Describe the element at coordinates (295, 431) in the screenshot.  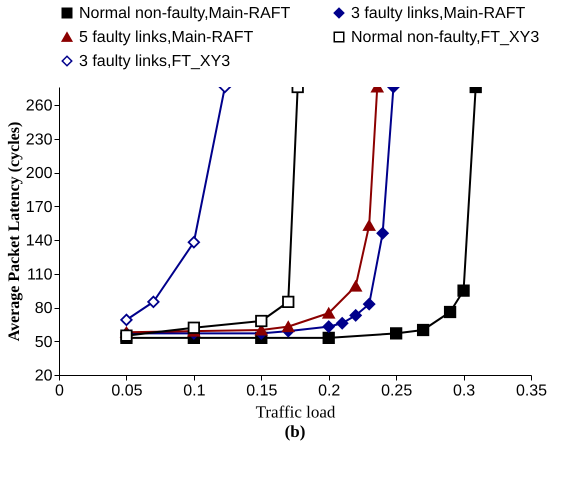
I see `text: (b)` at that location.